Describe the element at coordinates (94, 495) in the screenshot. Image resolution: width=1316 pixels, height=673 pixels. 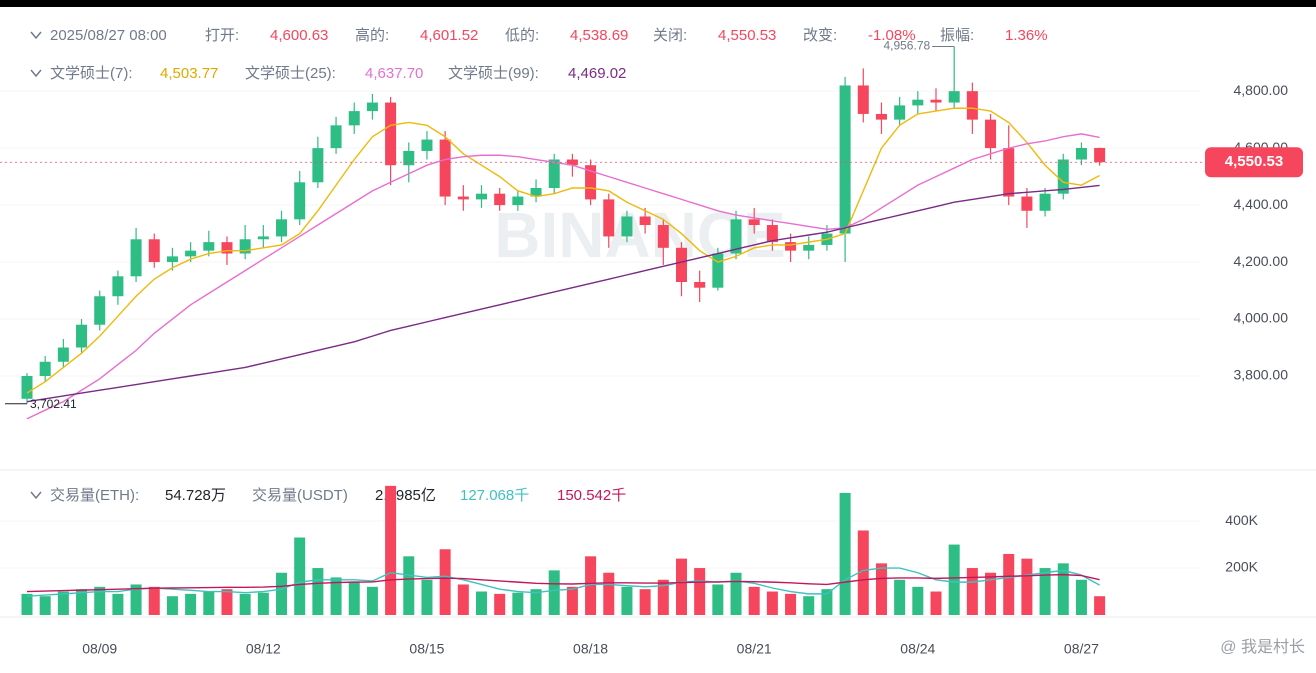
I see `volume-label: 交易量(ETH):` at that location.